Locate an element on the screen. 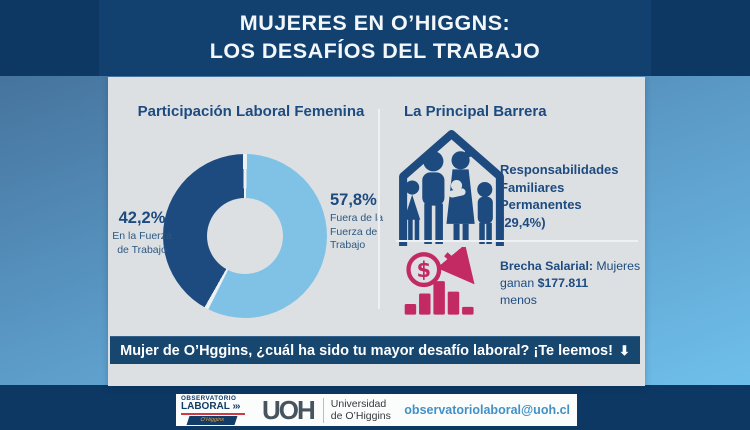  donut-hole is located at coordinates (245, 236).